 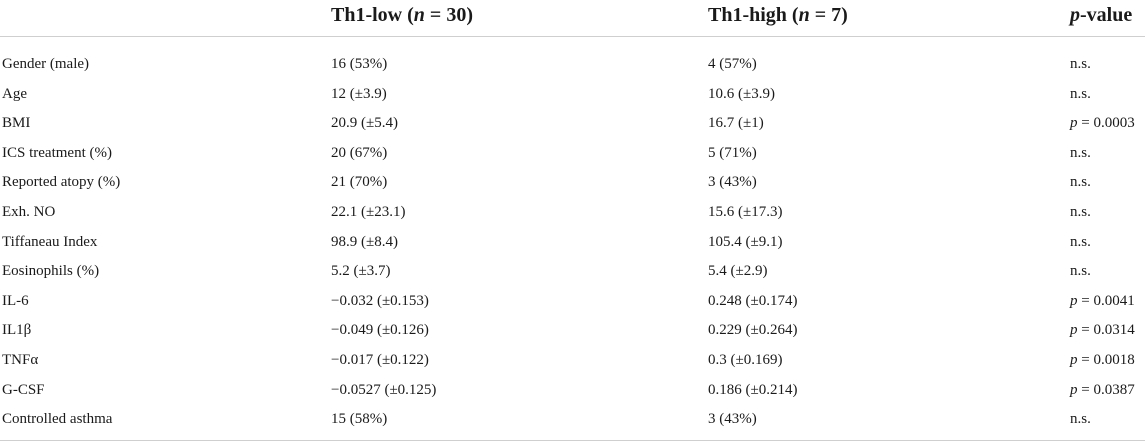 I want to click on p-value-text: = 0.0018, so click(x=1106, y=359).